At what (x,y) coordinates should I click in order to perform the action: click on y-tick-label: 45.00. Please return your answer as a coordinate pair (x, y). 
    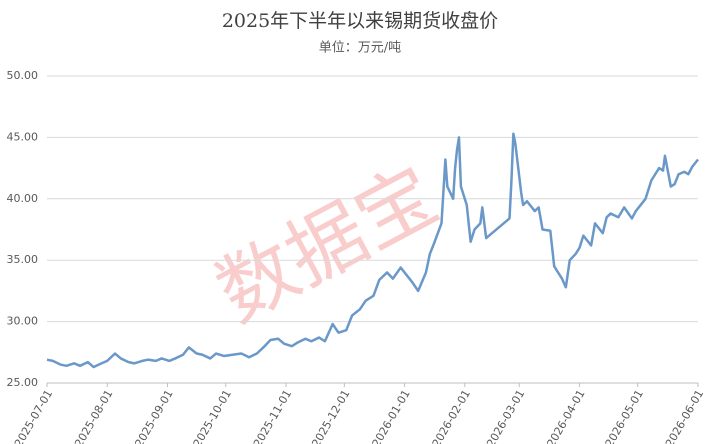
    Looking at the image, I should click on (23, 136).